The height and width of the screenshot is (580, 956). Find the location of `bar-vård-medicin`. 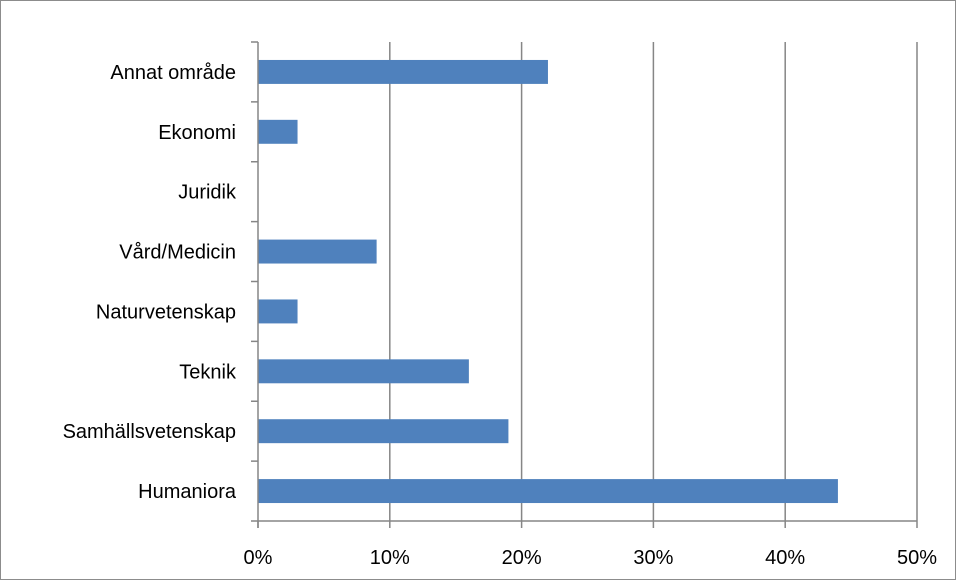

bar-vård-medicin is located at coordinates (317, 251).